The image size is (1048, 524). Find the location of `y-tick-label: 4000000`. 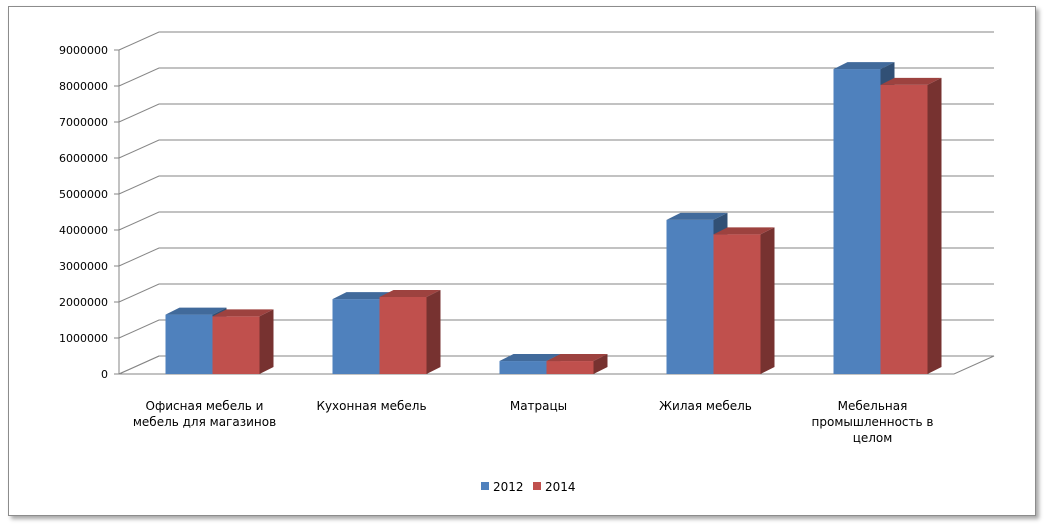

y-tick-label: 4000000 is located at coordinates (83, 230).